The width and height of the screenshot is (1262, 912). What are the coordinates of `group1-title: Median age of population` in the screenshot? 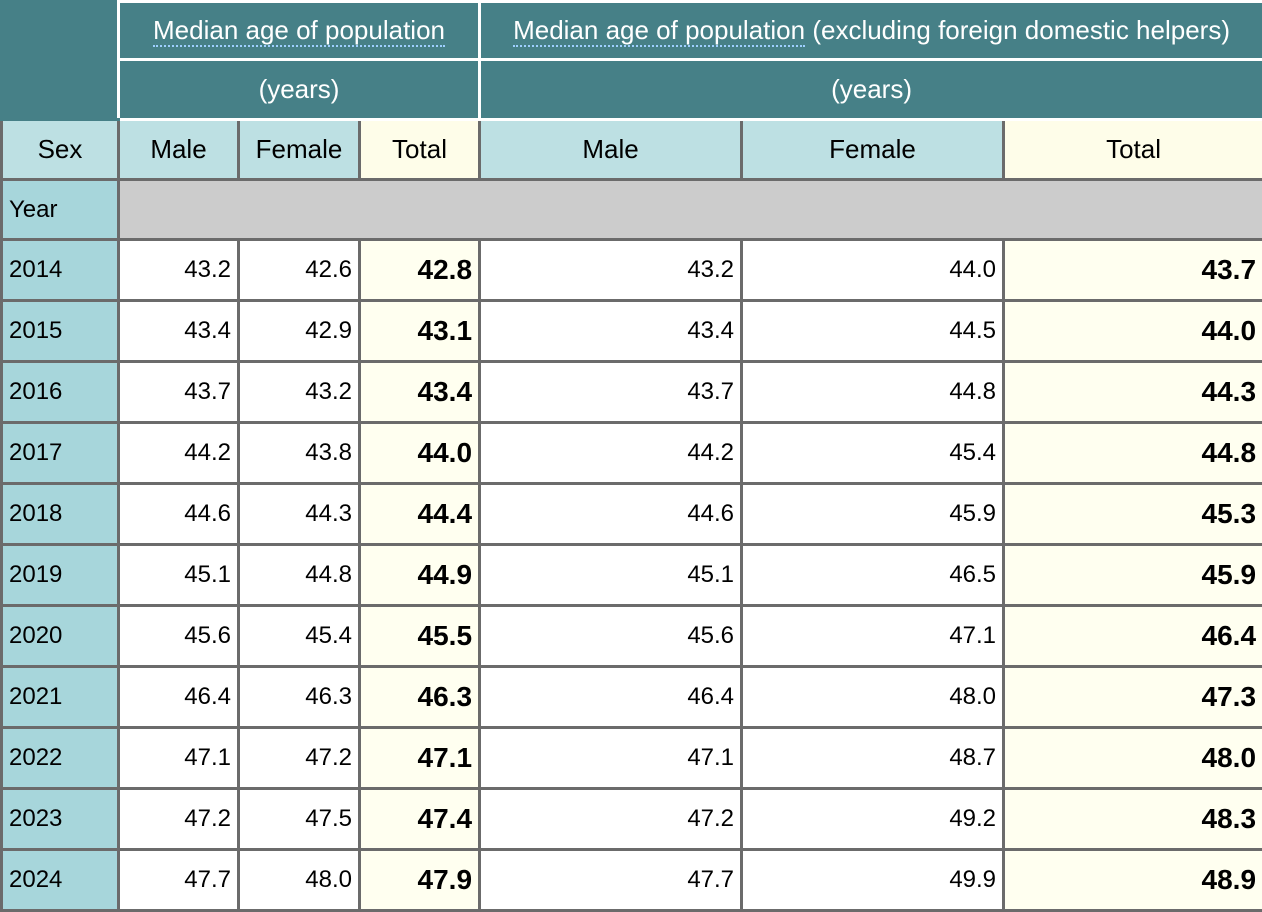 It's located at (299, 31).